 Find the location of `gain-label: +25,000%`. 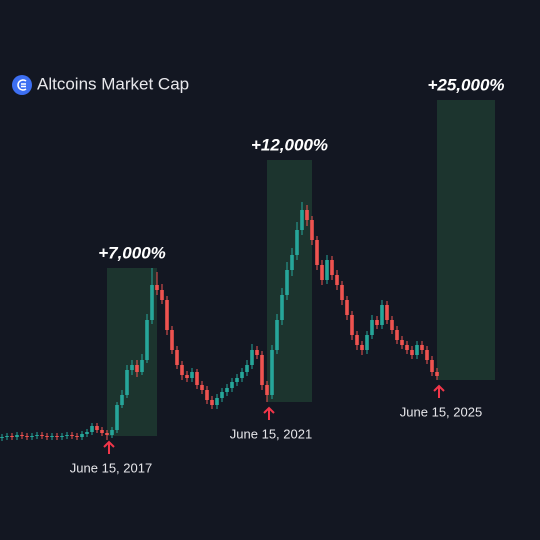

gain-label: +25,000% is located at coordinates (465, 84).